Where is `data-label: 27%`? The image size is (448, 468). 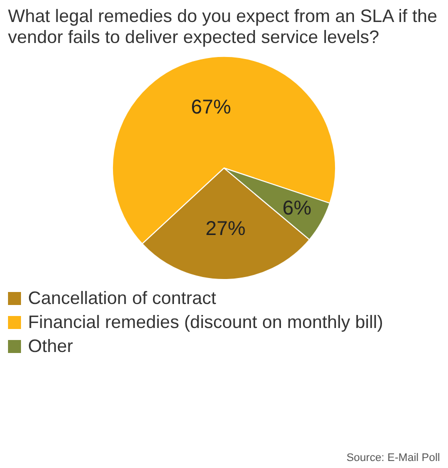 data-label: 27% is located at coordinates (225, 229).